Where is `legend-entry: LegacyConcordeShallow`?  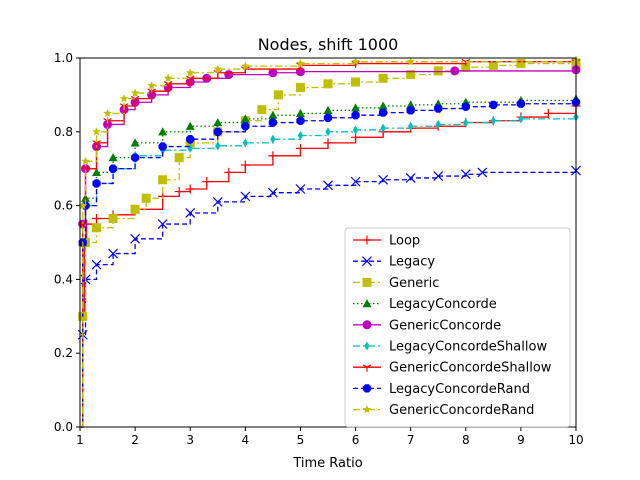
legend-entry: LegacyConcordeShallow is located at coordinates (450, 347).